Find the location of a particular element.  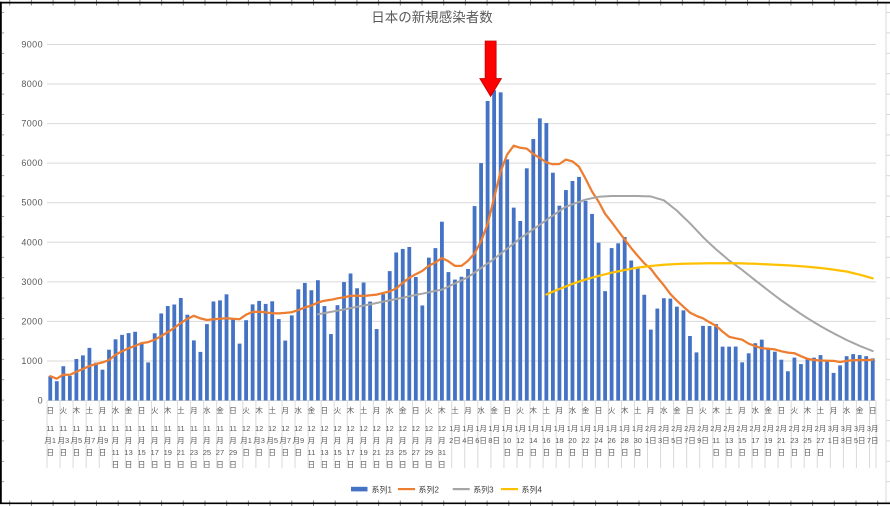

x-axis-label: 月 12 月 21 日 is located at coordinates (376, 437).